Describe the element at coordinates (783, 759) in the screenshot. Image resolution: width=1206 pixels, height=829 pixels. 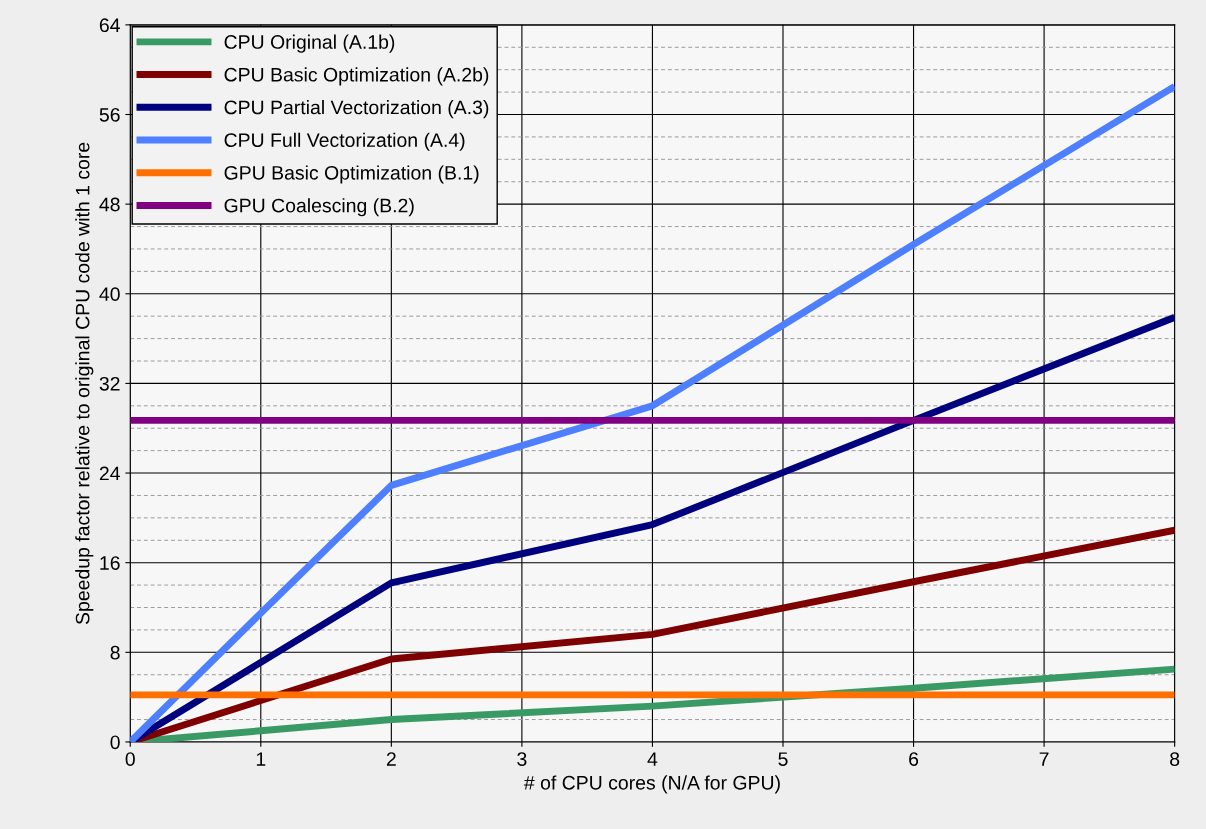
I see `x-tick-label: 5` at that location.